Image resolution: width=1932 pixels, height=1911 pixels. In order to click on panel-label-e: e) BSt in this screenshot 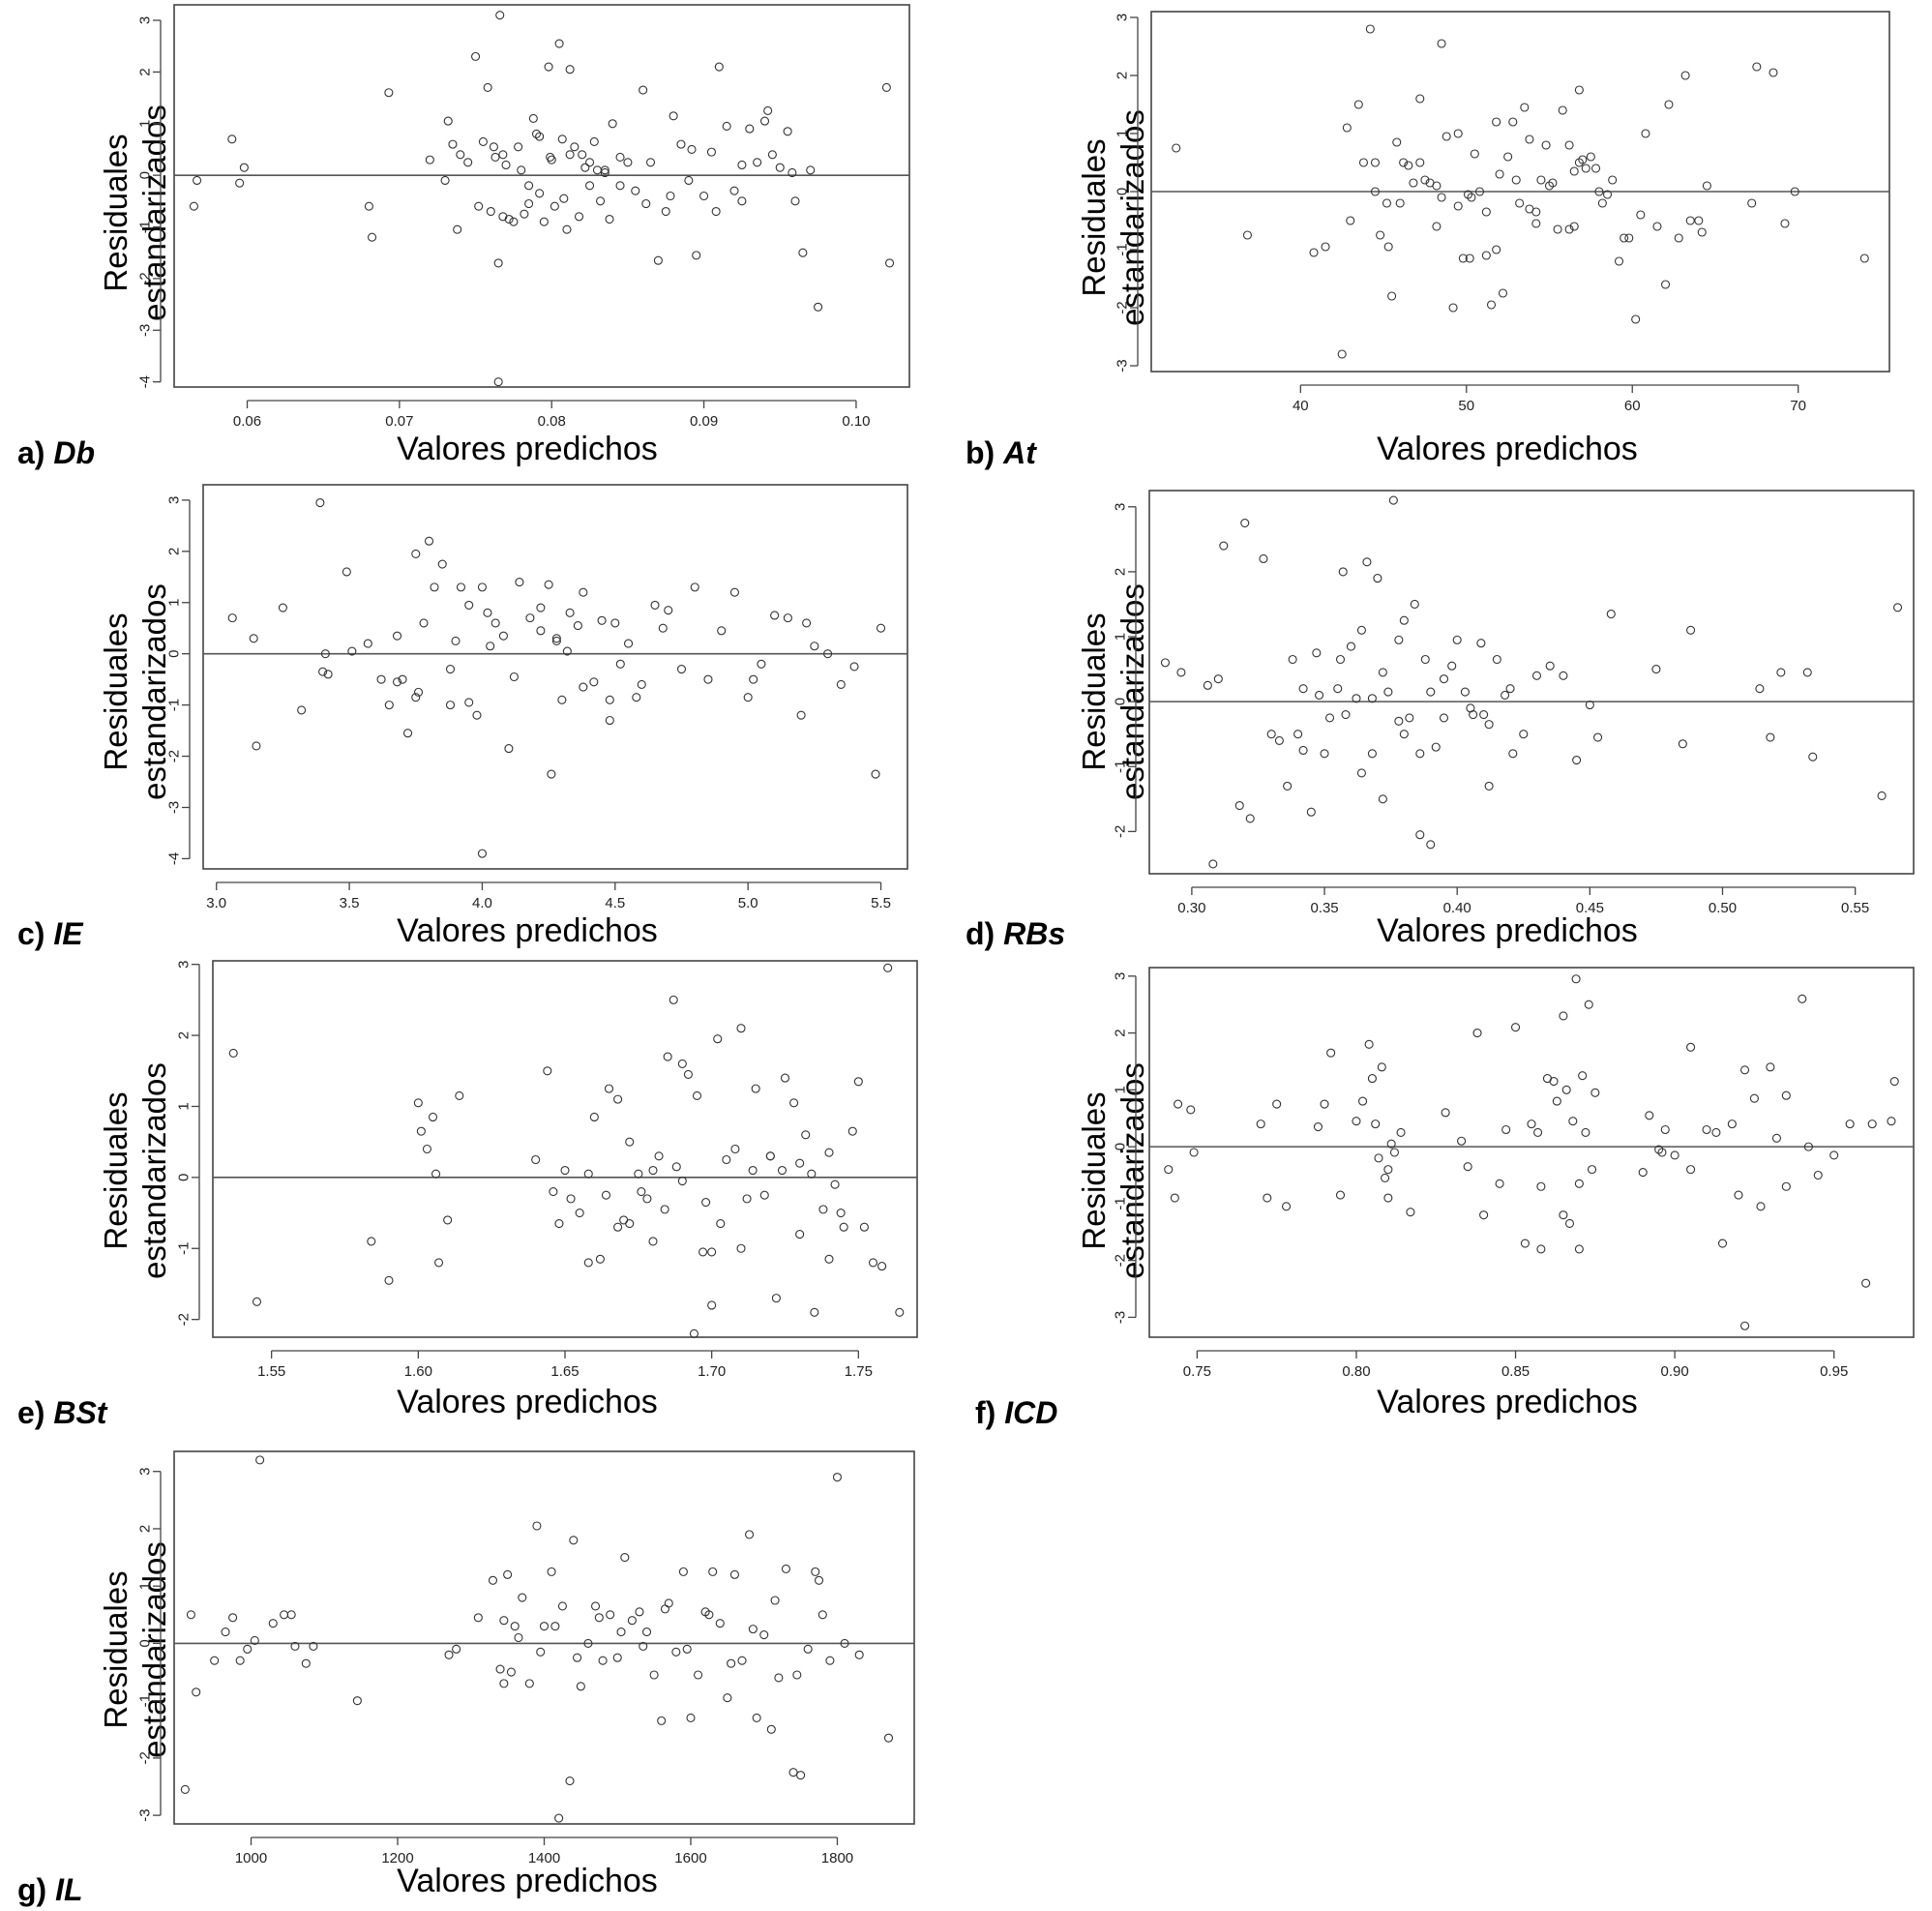, I will do `click(62, 1413)`.